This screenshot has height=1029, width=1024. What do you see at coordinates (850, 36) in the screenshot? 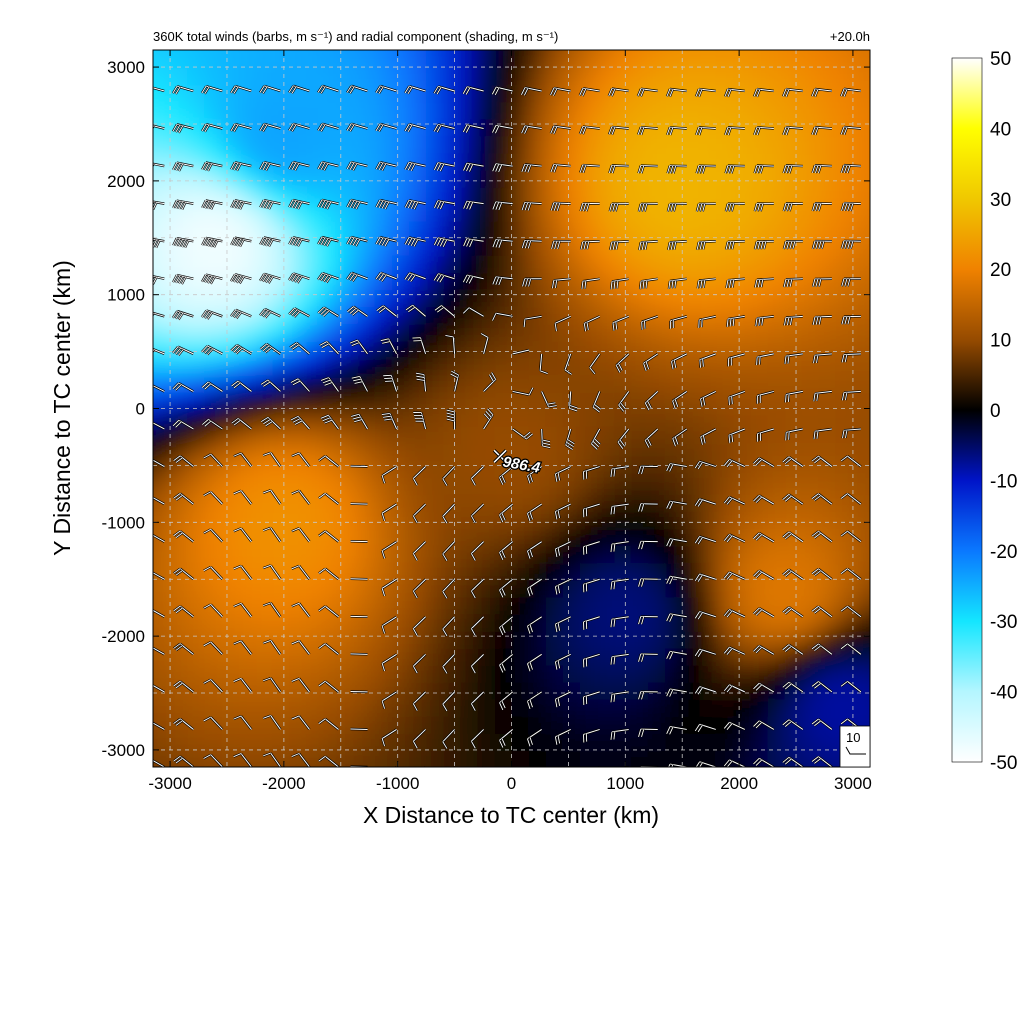
I see `time-label: +20.0h` at bounding box center [850, 36].